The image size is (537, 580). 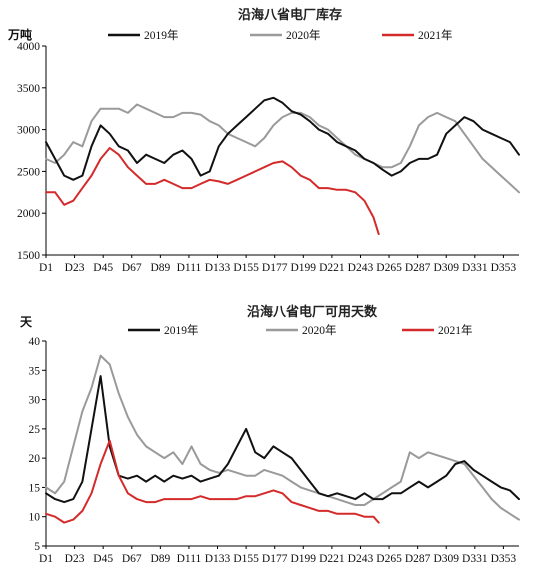 What do you see at coordinates (19, 34) in the screenshot?
I see `chart1-y-unit: 万吨` at bounding box center [19, 34].